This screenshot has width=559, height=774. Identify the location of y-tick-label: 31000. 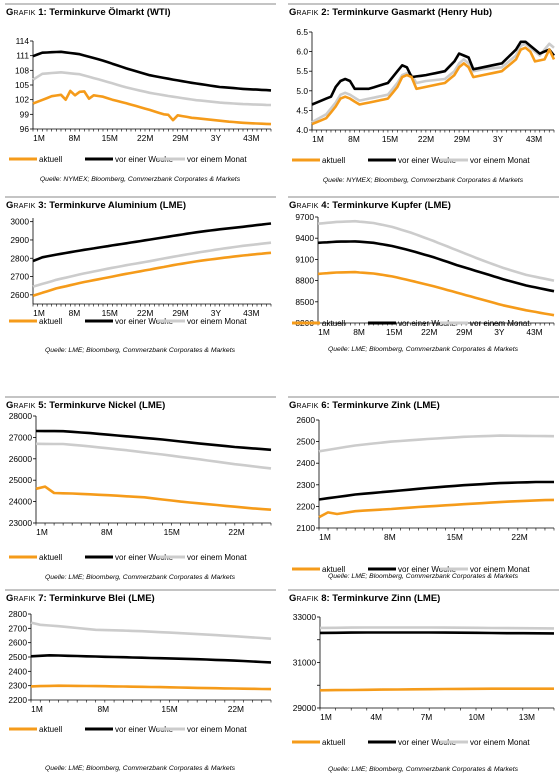
(305, 663).